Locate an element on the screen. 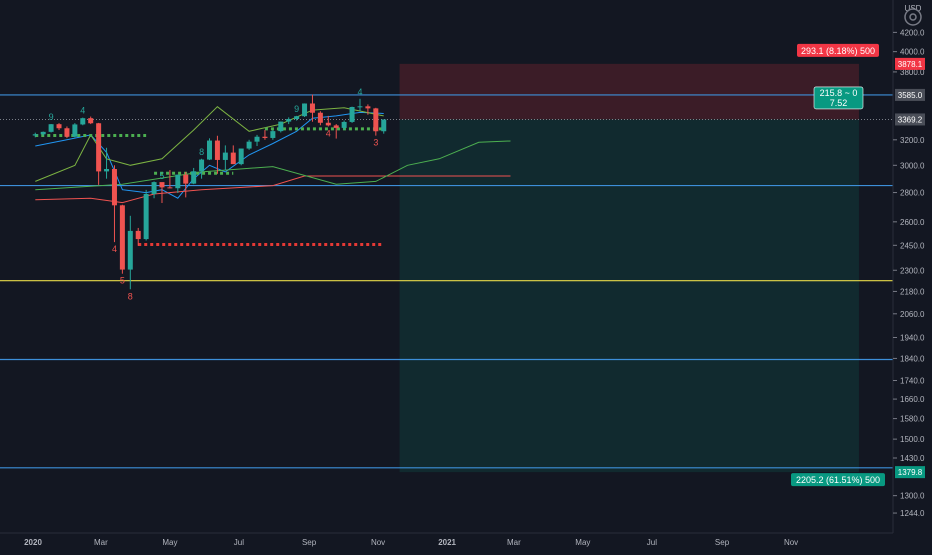 The height and width of the screenshot is (555, 932). y-tick-label: 1740.0 is located at coordinates (912, 380).